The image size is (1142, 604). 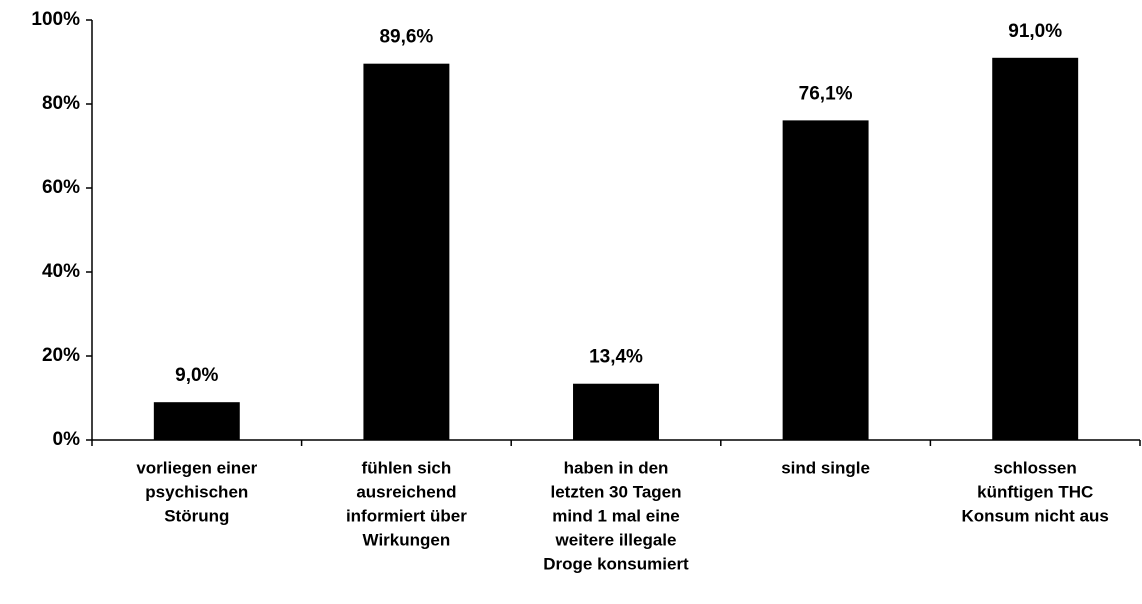 What do you see at coordinates (196, 515) in the screenshot?
I see `x-tick-label: Störung` at bounding box center [196, 515].